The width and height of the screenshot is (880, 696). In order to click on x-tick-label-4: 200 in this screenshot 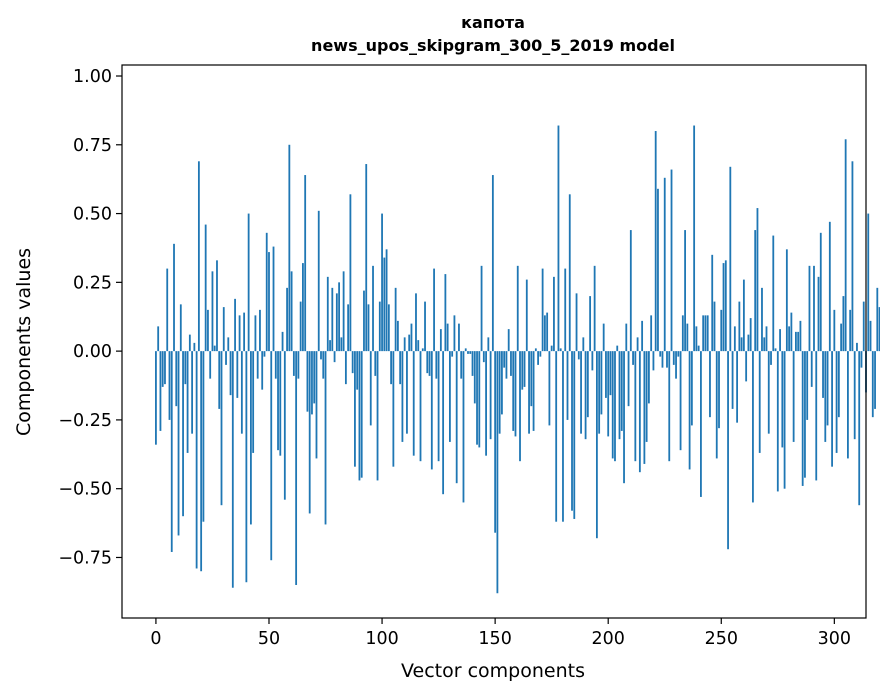, I will do `click(607, 639)`.